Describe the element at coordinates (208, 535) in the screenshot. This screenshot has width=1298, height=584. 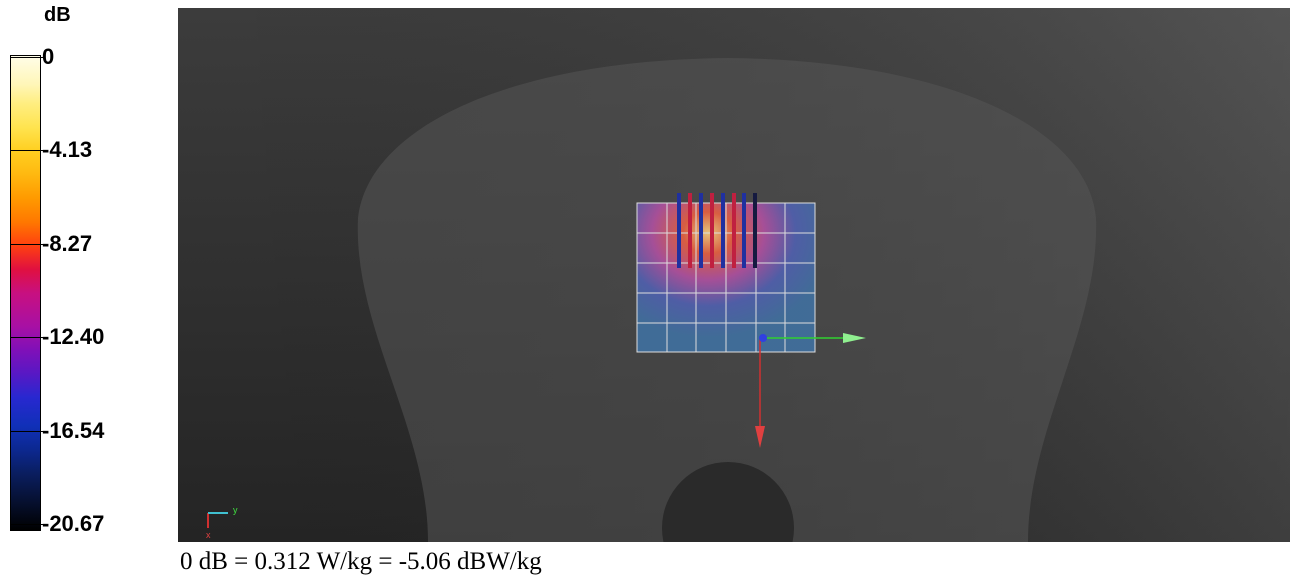
I see `axis-label-x: x` at that location.